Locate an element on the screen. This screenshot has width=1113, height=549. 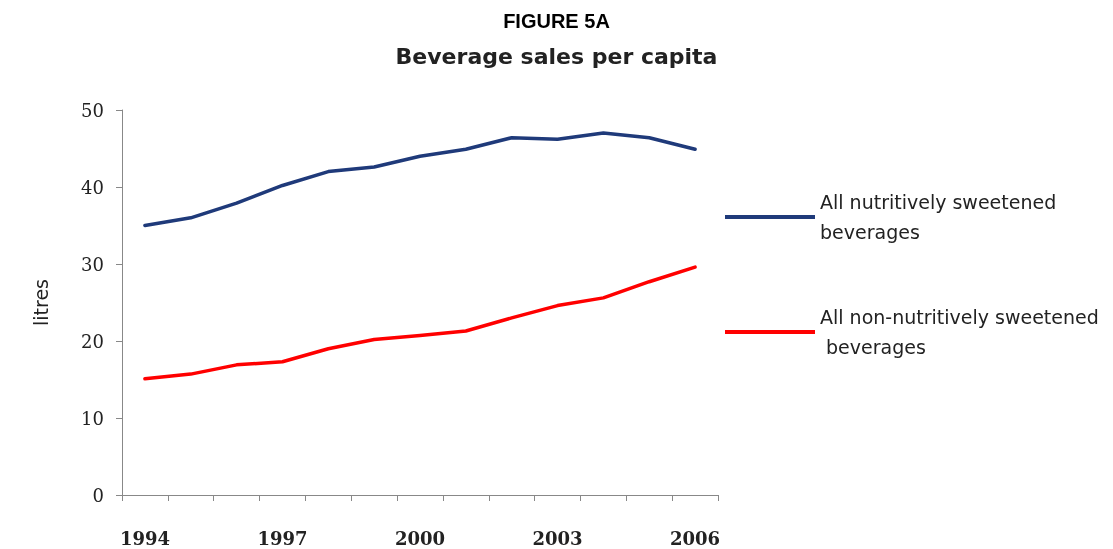
y-tick-label: 10 is located at coordinates (92, 418).